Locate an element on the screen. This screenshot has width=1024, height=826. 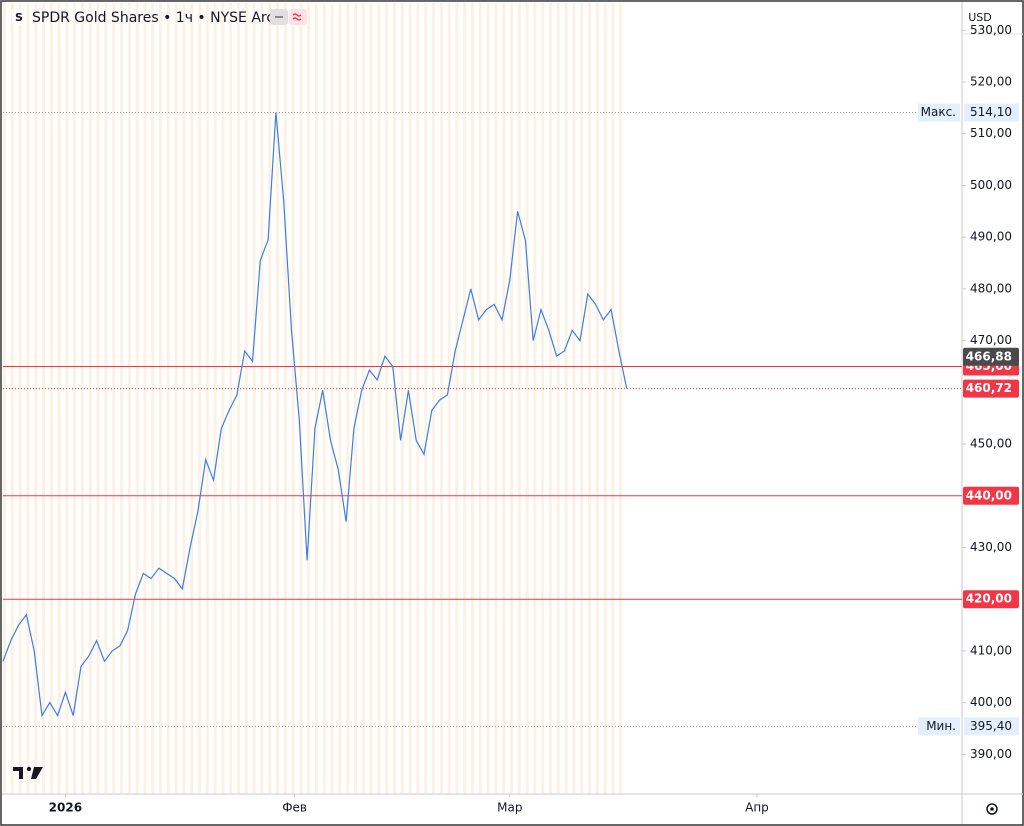
symbol-icon: S is located at coordinates (19, 17).